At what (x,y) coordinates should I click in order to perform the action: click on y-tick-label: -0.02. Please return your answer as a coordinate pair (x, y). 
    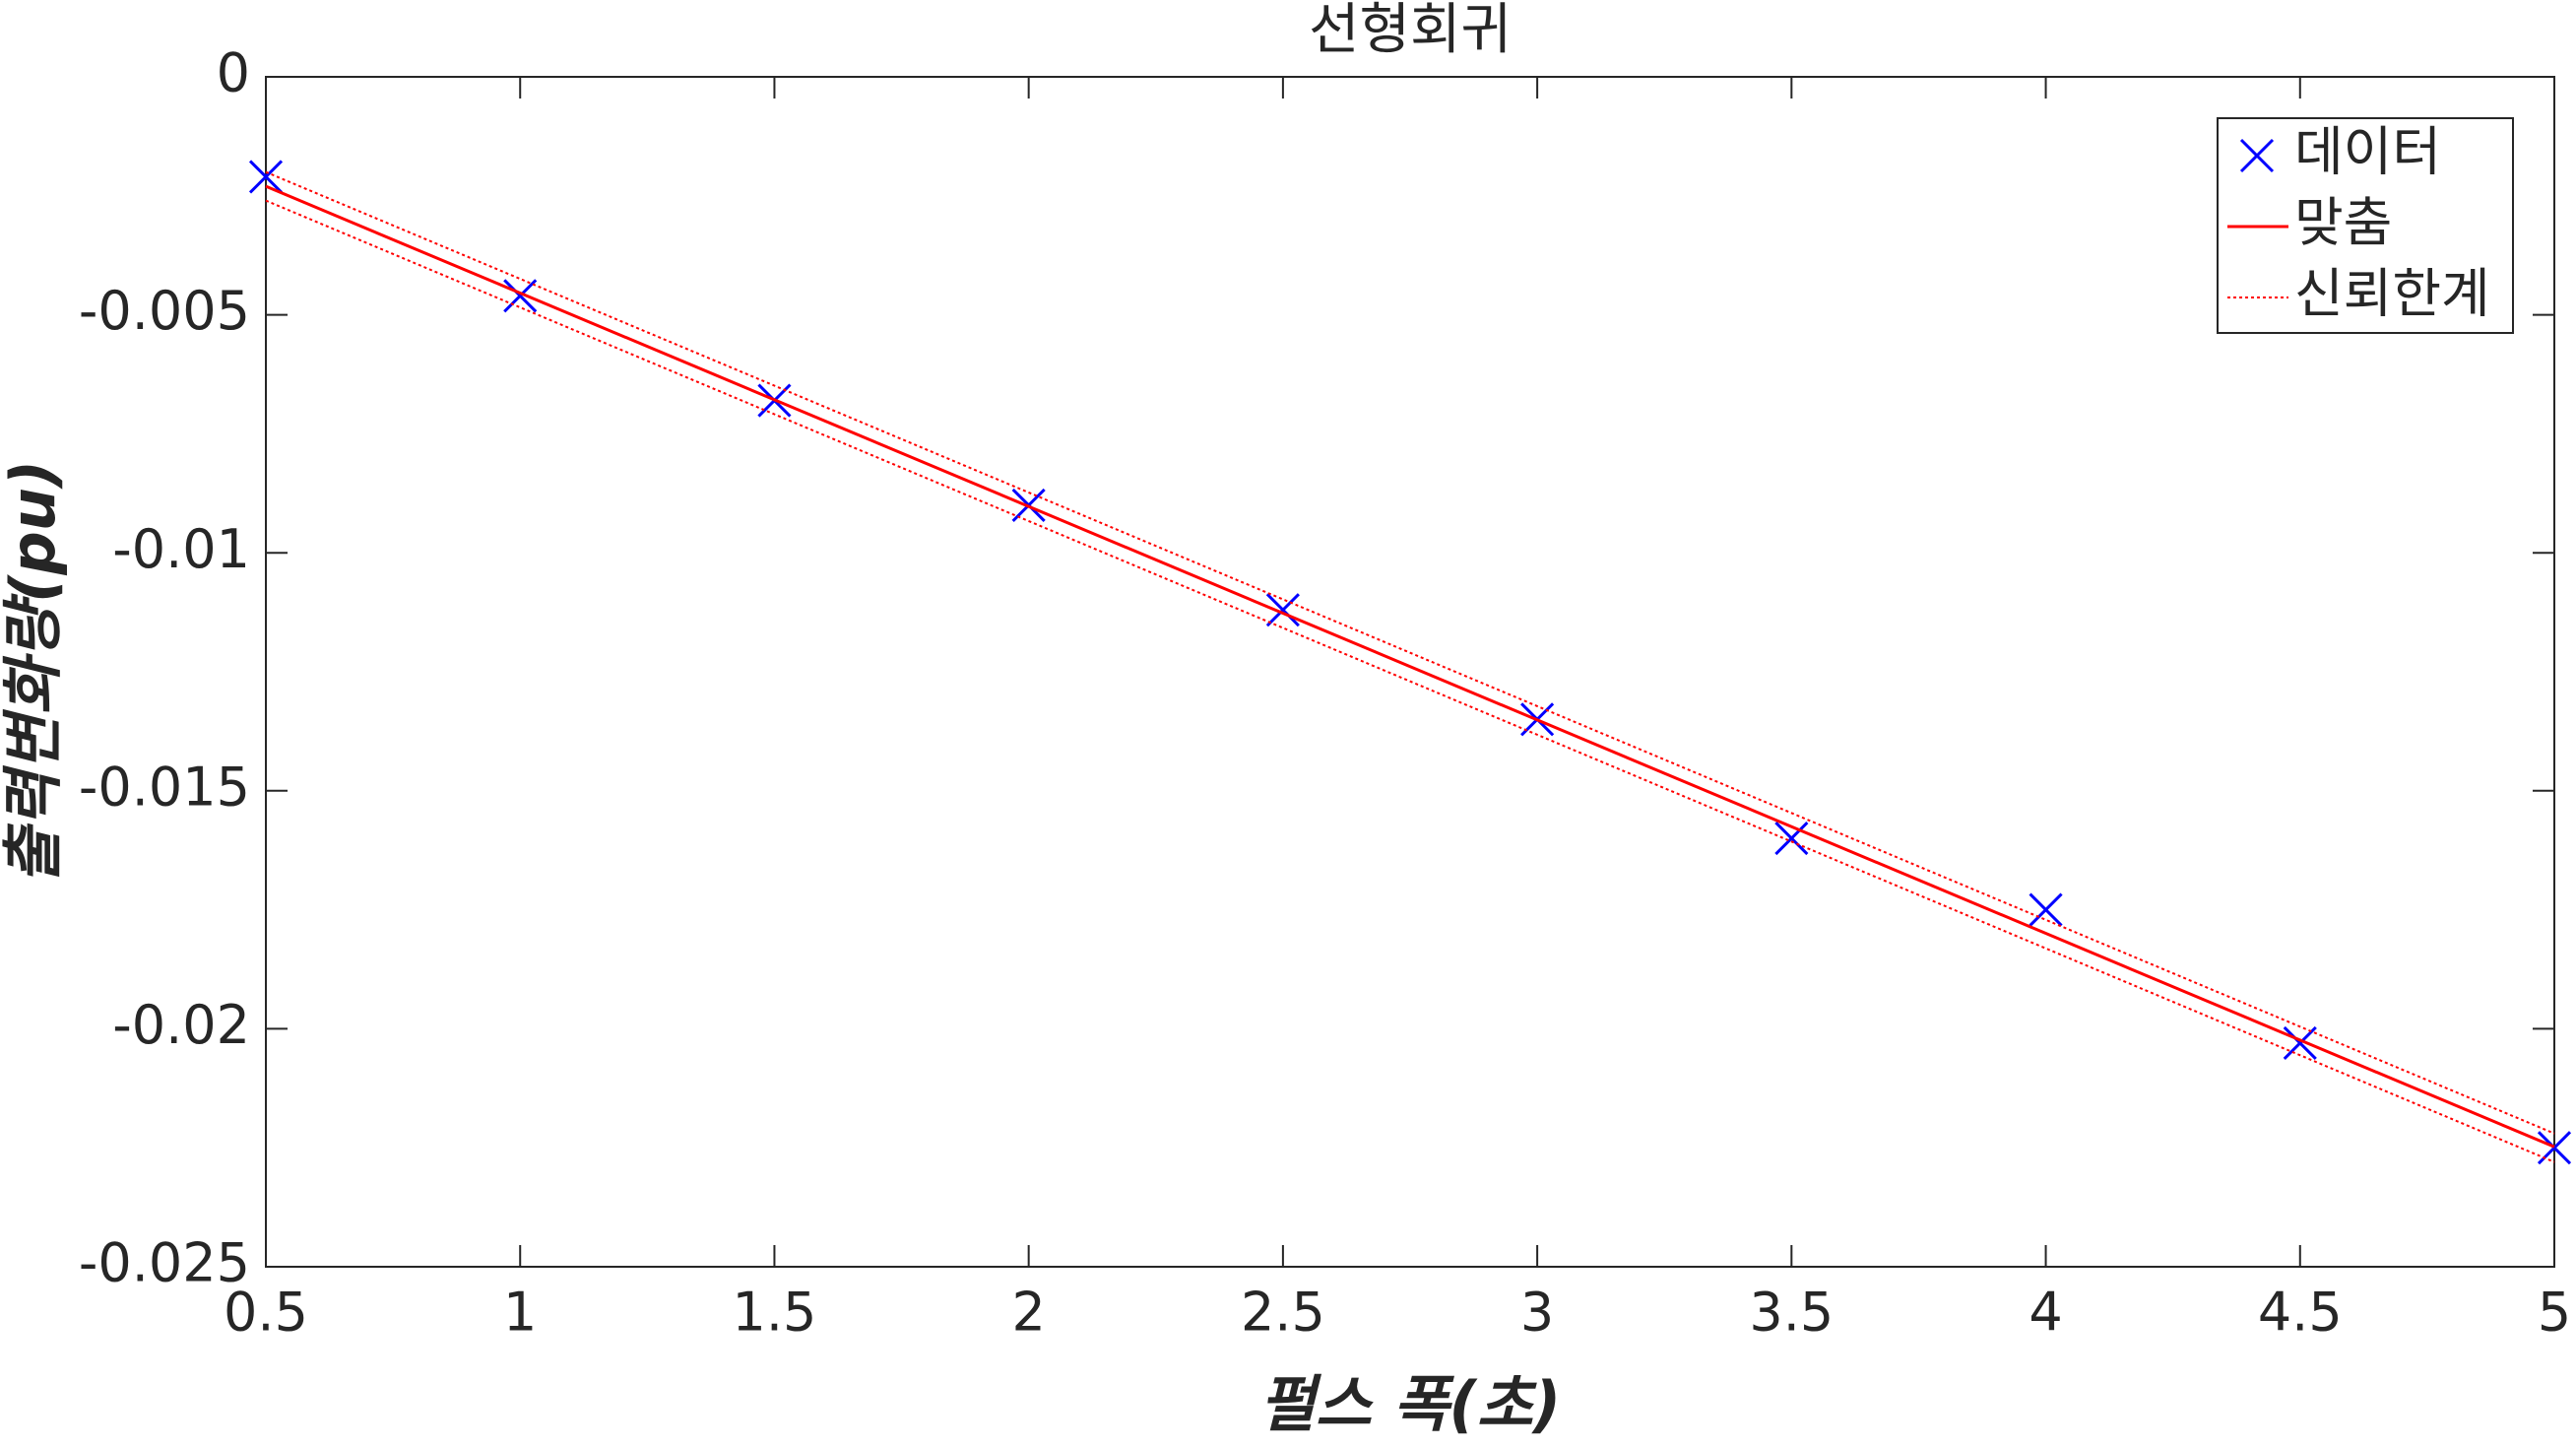
    Looking at the image, I should click on (181, 1025).